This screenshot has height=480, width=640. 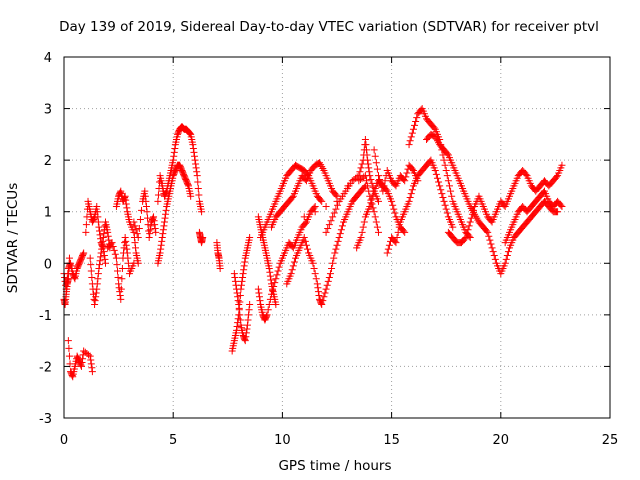 I want to click on x-tick-label: 20, so click(x=501, y=440).